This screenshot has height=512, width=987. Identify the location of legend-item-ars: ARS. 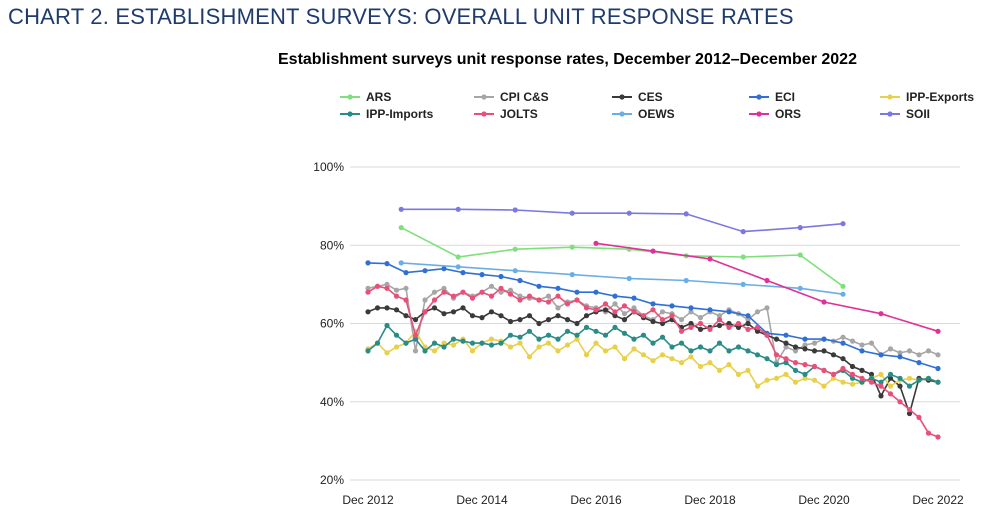
(365, 97).